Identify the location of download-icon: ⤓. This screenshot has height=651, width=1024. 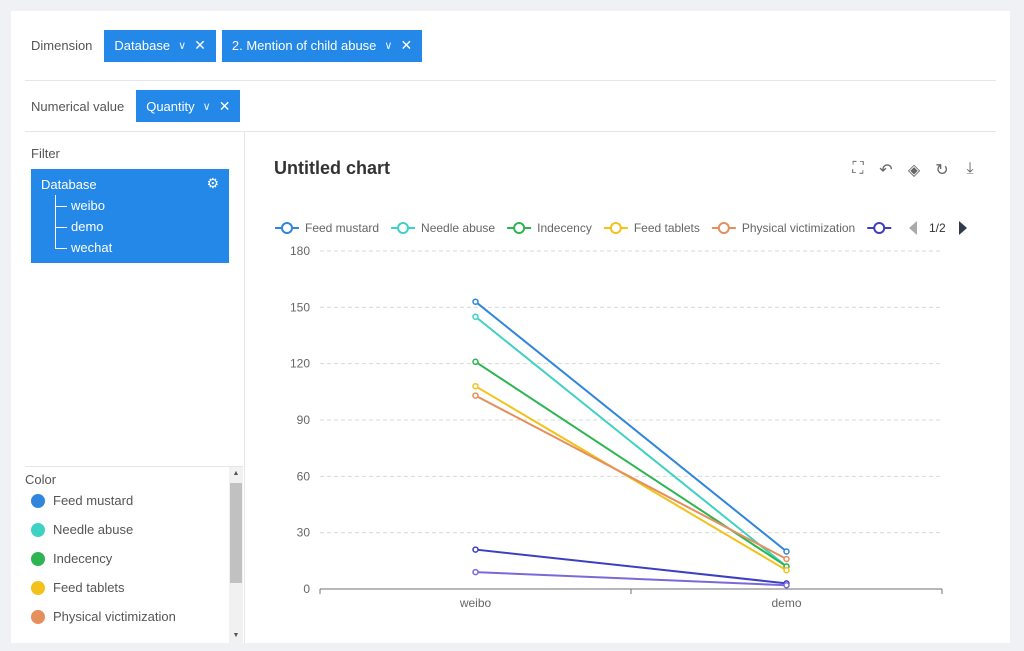
(970, 168).